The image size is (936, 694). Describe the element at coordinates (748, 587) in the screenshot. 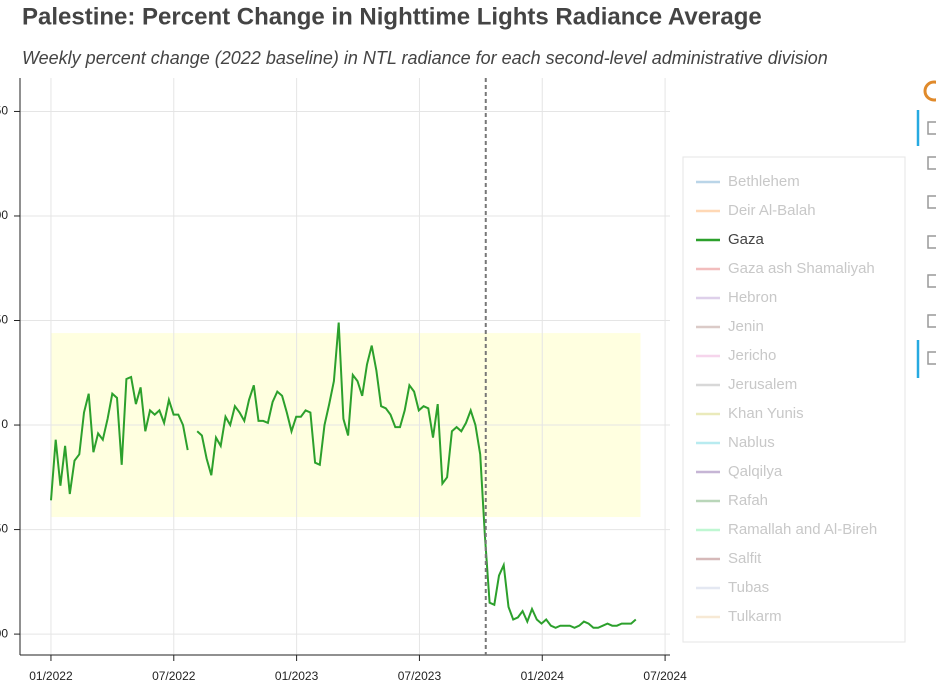

I see `legend-label: Tubas` at that location.